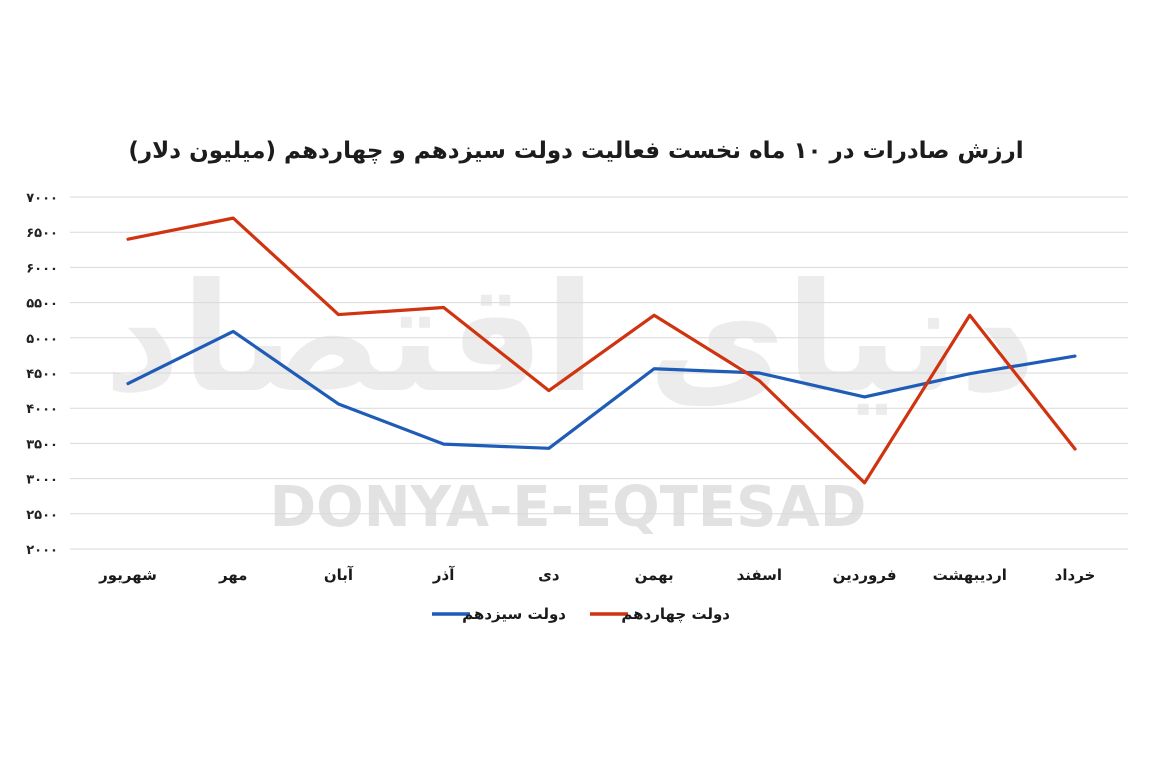 The height and width of the screenshot is (768, 1152). I want to click on legend-label: دولت چهاردهم, so click(675, 614).